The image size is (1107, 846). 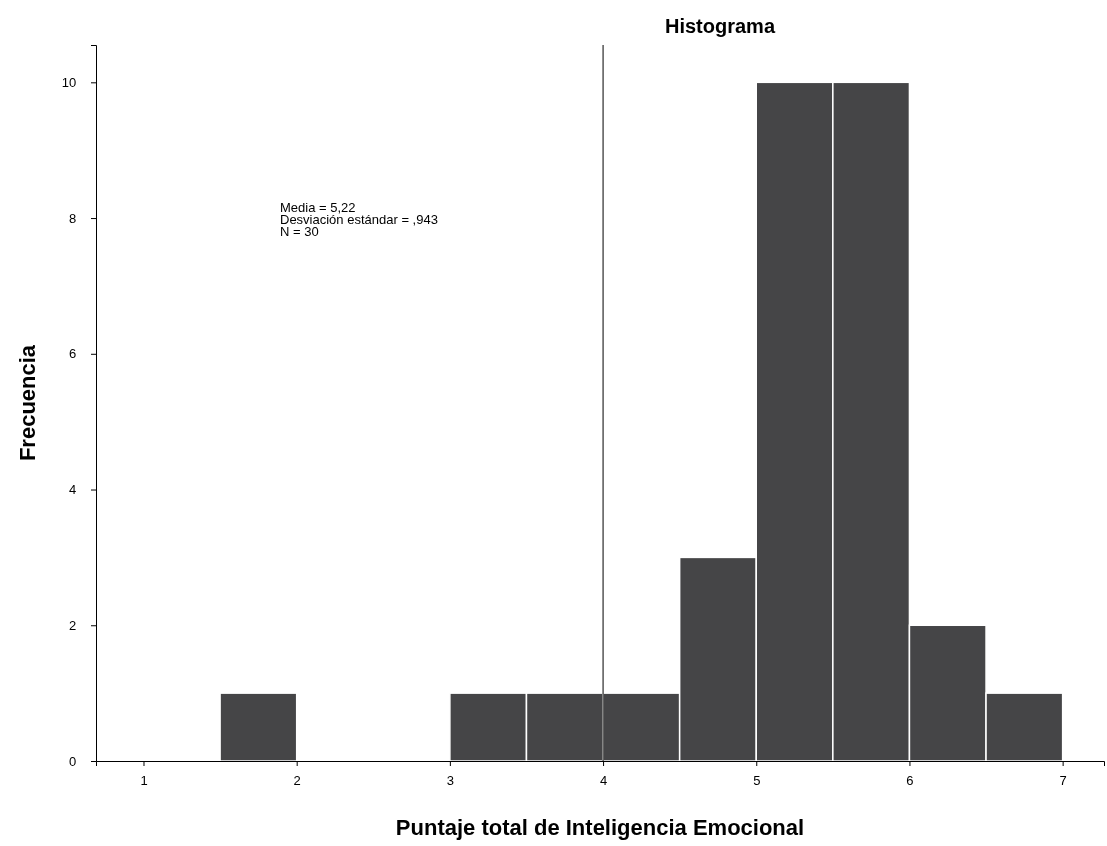 What do you see at coordinates (318, 207) in the screenshot?
I see `annotation: Media = 5,22` at bounding box center [318, 207].